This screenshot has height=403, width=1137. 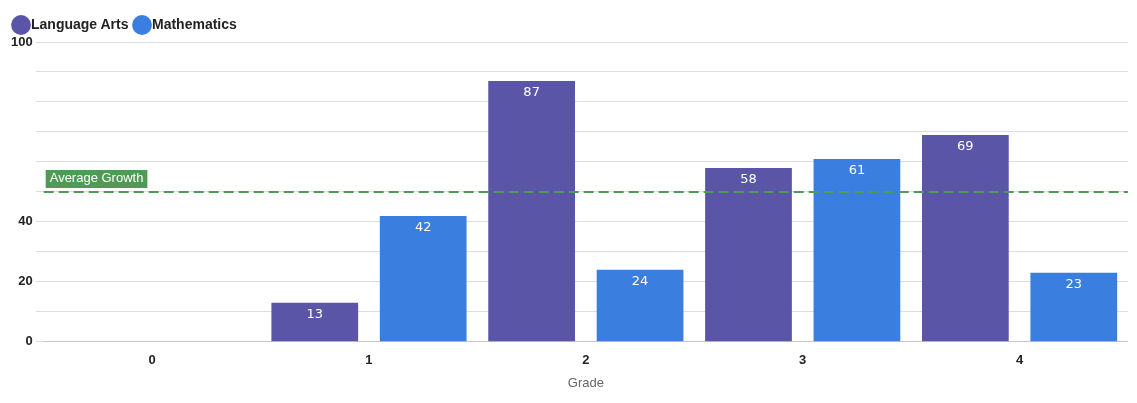 What do you see at coordinates (1019, 360) in the screenshot?
I see `x-tick-label: 4` at bounding box center [1019, 360].